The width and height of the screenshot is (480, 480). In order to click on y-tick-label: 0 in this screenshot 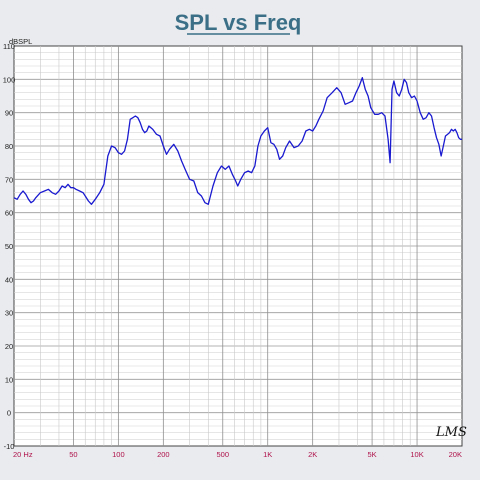, I will do `click(9, 413)`.